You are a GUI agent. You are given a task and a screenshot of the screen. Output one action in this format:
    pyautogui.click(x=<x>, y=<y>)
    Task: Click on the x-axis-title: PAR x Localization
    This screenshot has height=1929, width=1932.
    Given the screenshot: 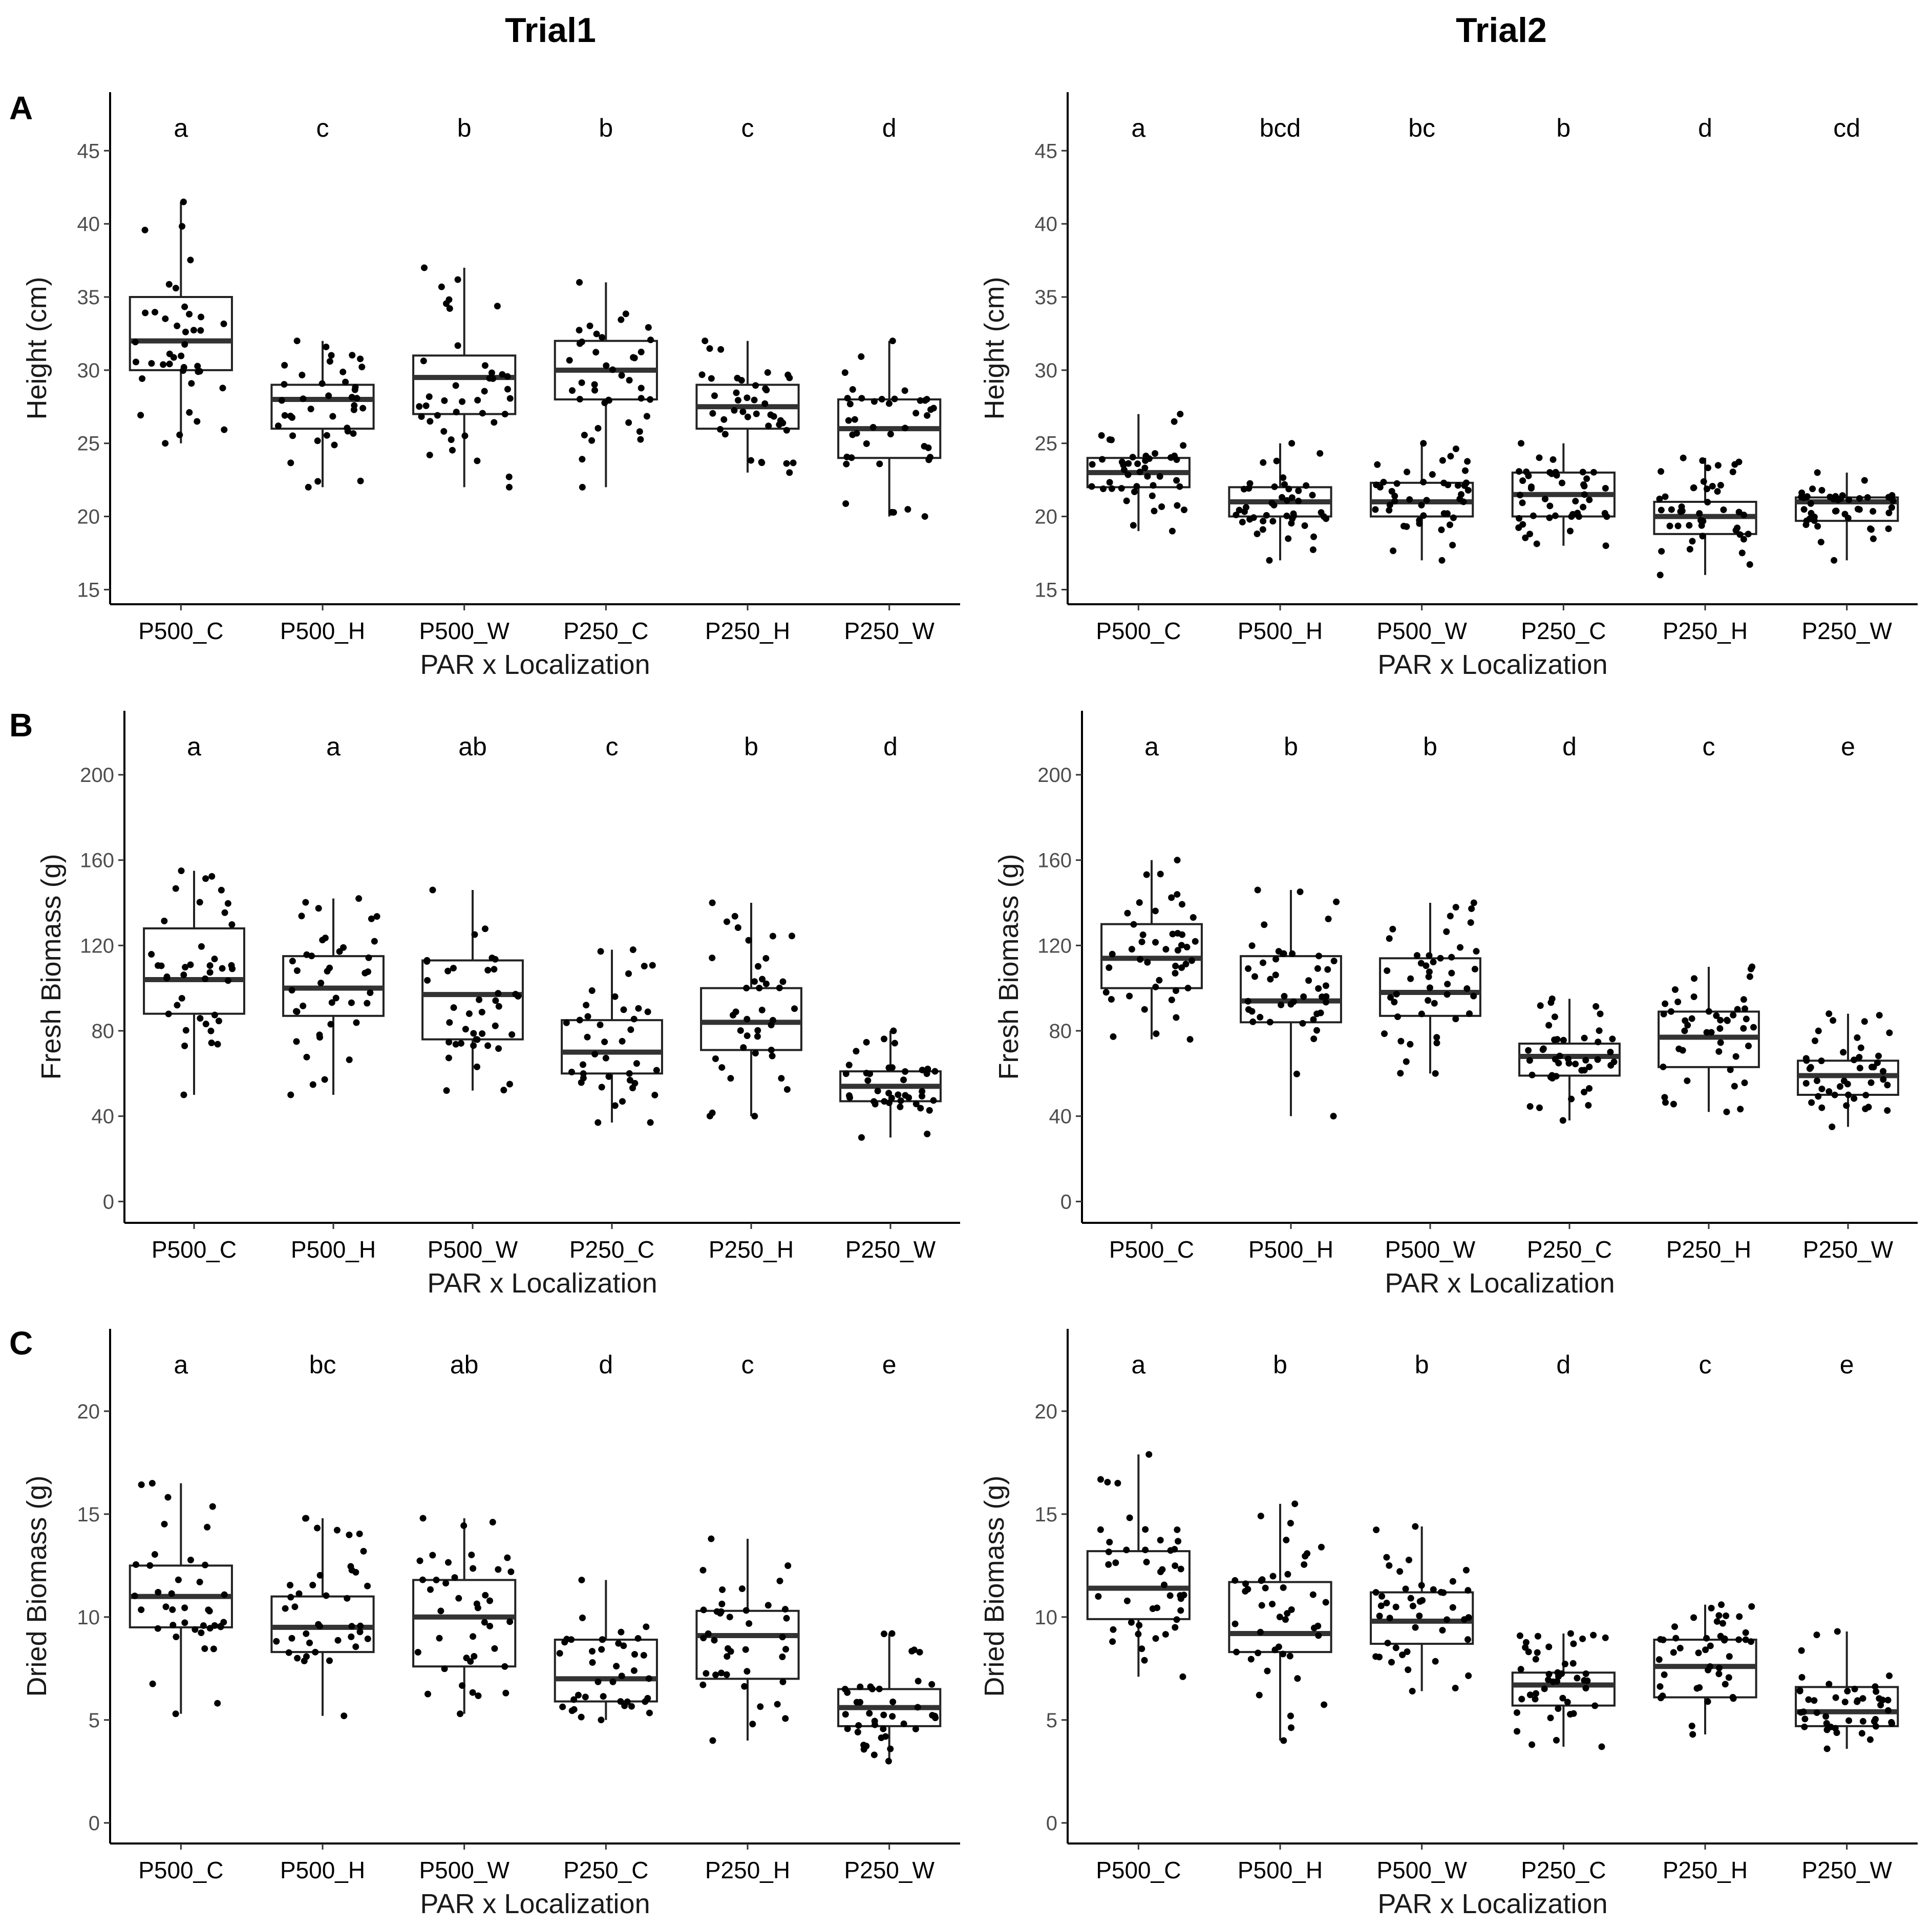 What is the action you would take?
    pyautogui.click(x=542, y=1283)
    